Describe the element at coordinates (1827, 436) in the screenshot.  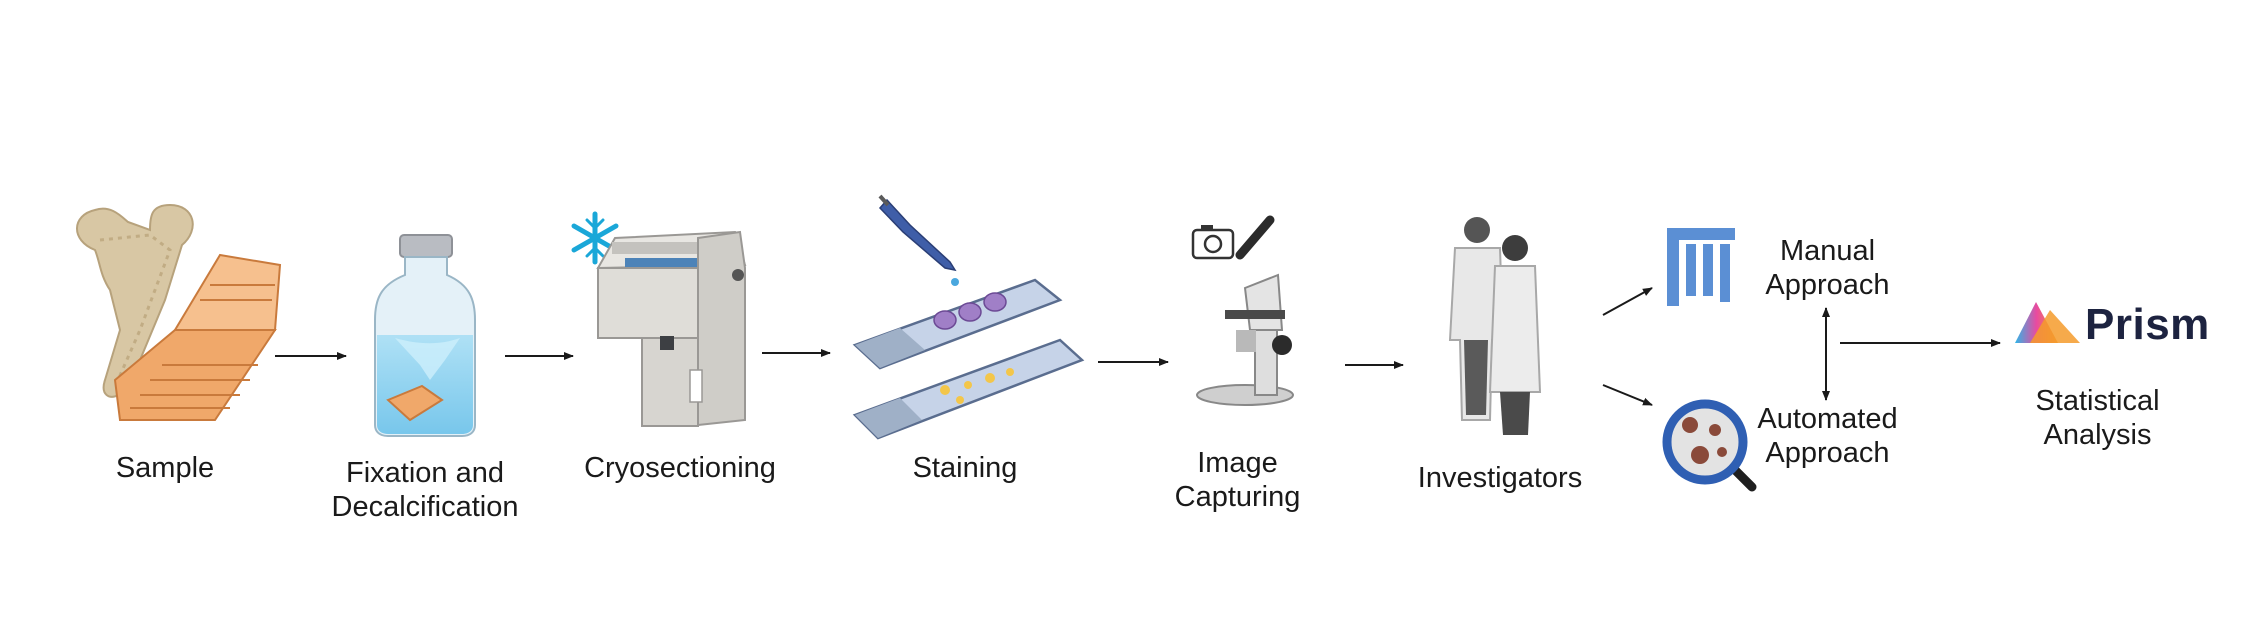
I see `automated-approach-label: Automated Approach` at that location.